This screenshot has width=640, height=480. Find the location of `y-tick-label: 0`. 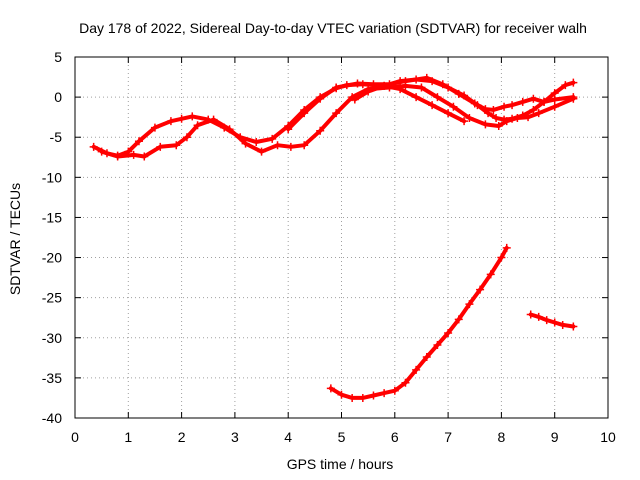

y-tick-label: 0 is located at coordinates (58, 97).